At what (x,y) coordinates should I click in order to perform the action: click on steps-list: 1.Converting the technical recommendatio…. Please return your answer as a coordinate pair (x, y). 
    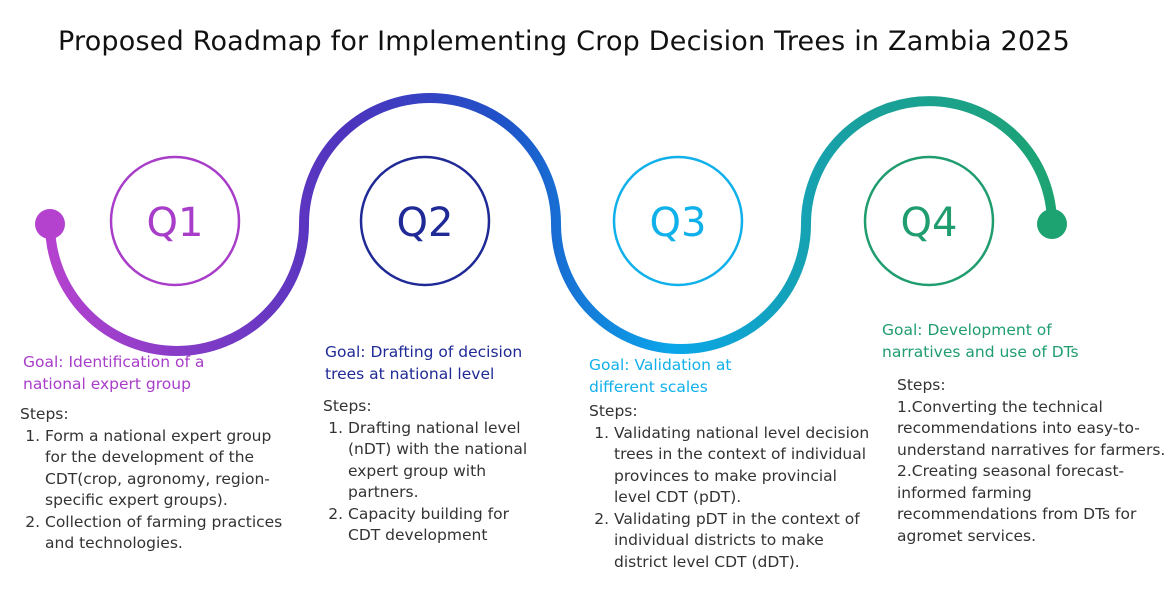
    Looking at the image, I should click on (1034, 472).